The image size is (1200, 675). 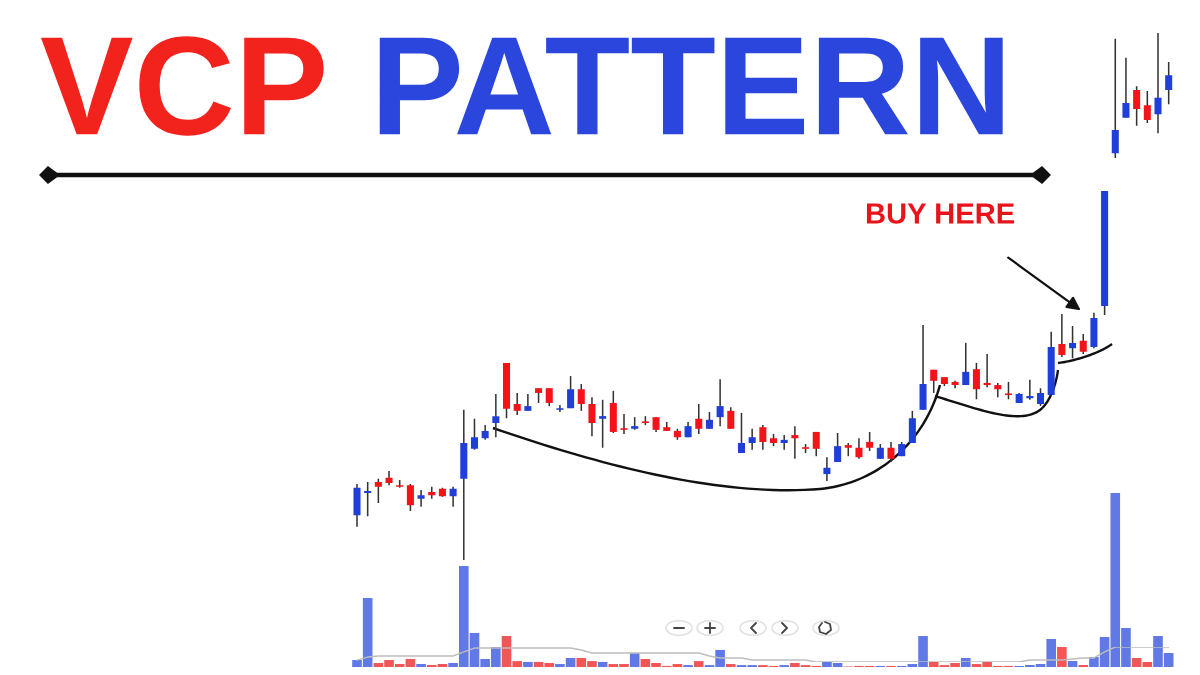 What do you see at coordinates (940, 213) in the screenshot?
I see `annotation: BUY HERE` at bounding box center [940, 213].